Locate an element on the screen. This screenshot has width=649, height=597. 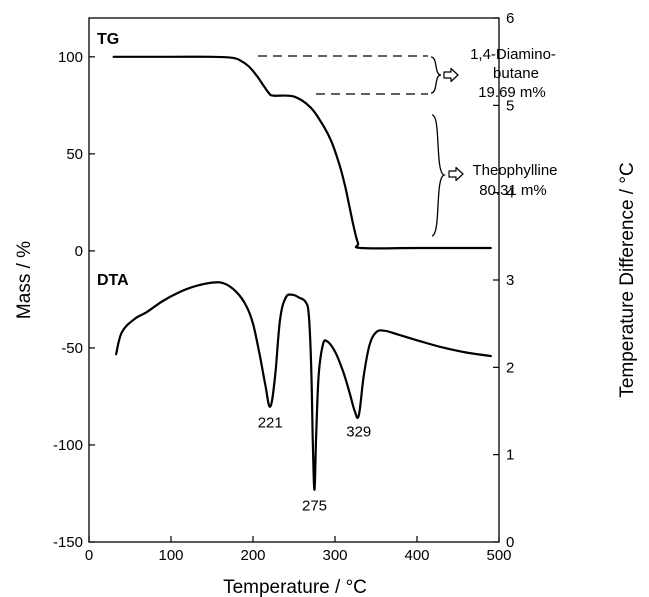
diaminobutane-label-line2: butane is located at coordinates (516, 73).